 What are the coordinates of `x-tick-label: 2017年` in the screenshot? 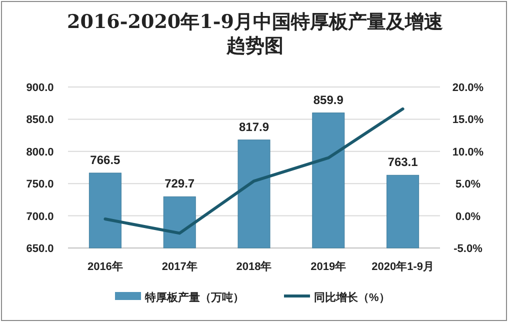 It's located at (180, 266).